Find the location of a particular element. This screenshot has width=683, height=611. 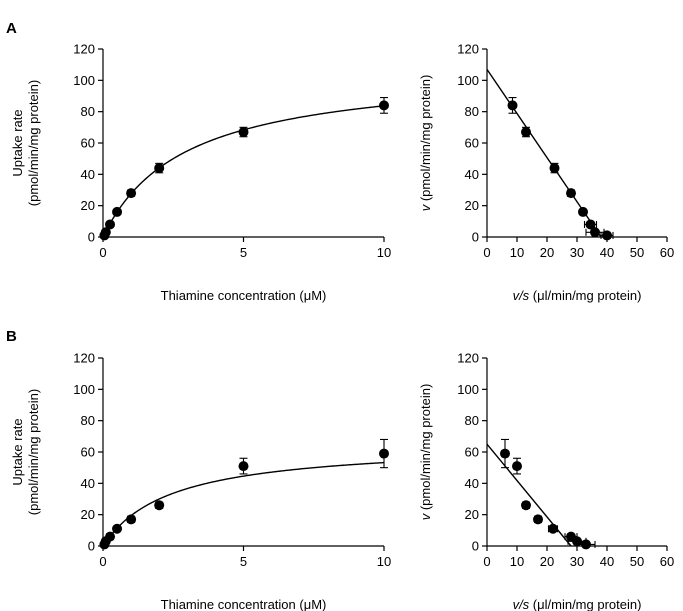

chart-1-y-axis-title: v (pmol/min/mg protein) is located at coordinates (425, 143).